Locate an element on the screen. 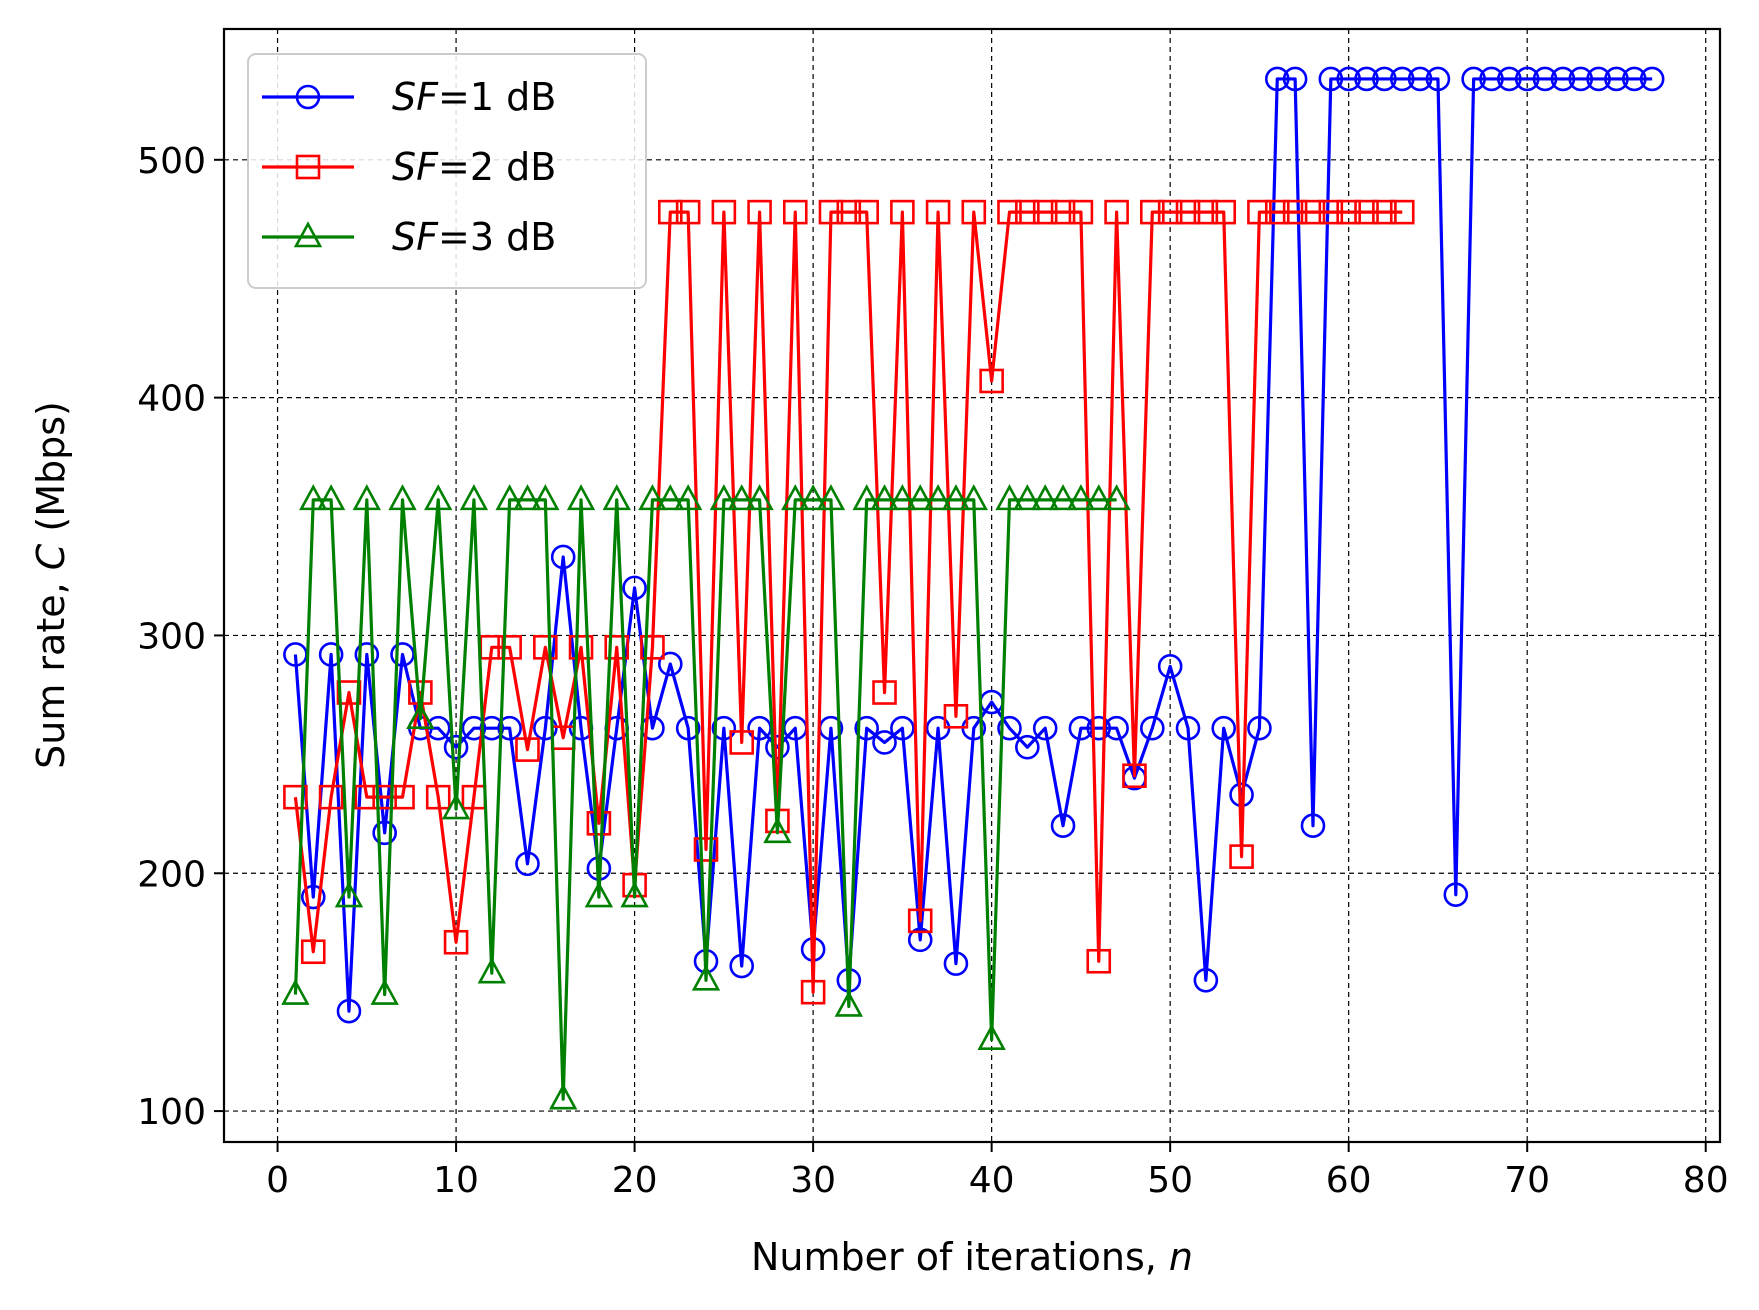 The width and height of the screenshot is (1759, 1310). legend-entry: SF=3 dB is located at coordinates (409, 237).